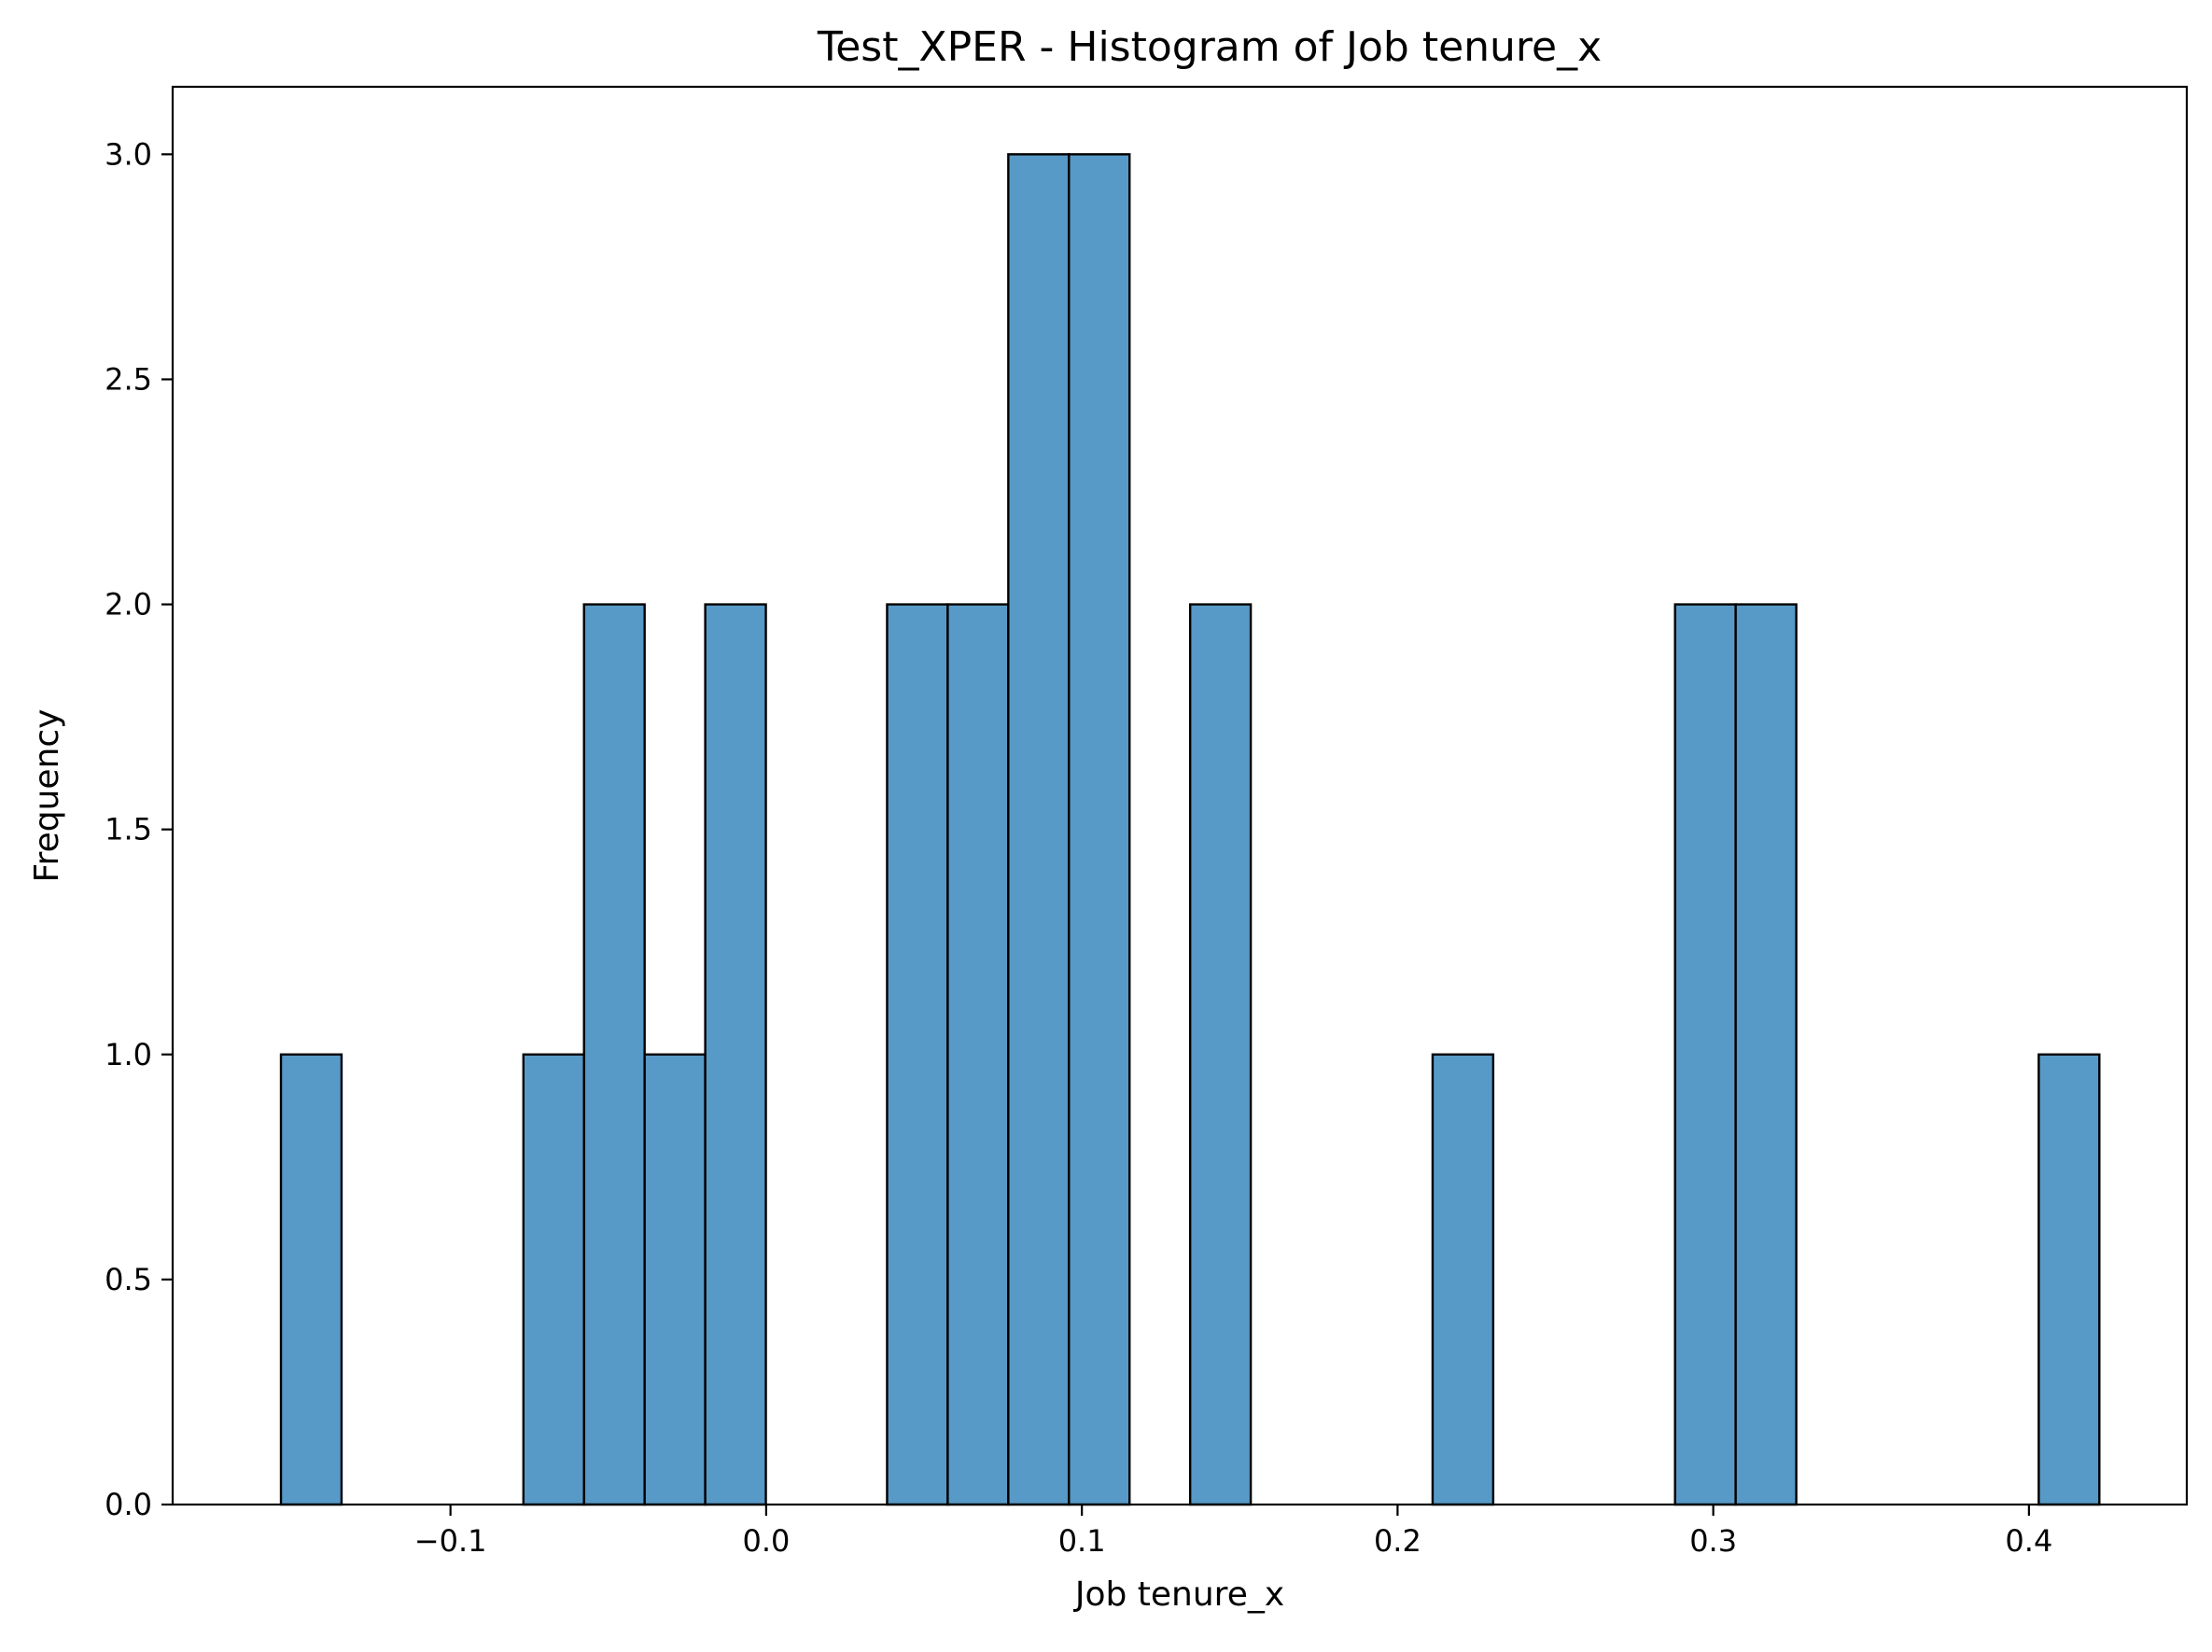  I want to click on y-tick-label: 0.0, so click(128, 1504).